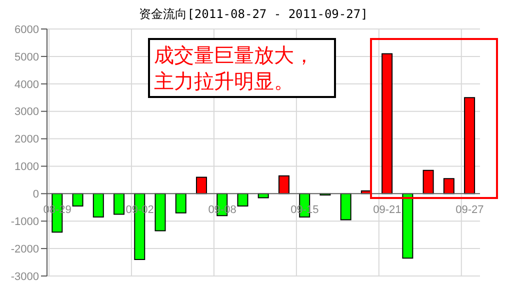  I want to click on y-tick-label: 3000, so click(26, 112).